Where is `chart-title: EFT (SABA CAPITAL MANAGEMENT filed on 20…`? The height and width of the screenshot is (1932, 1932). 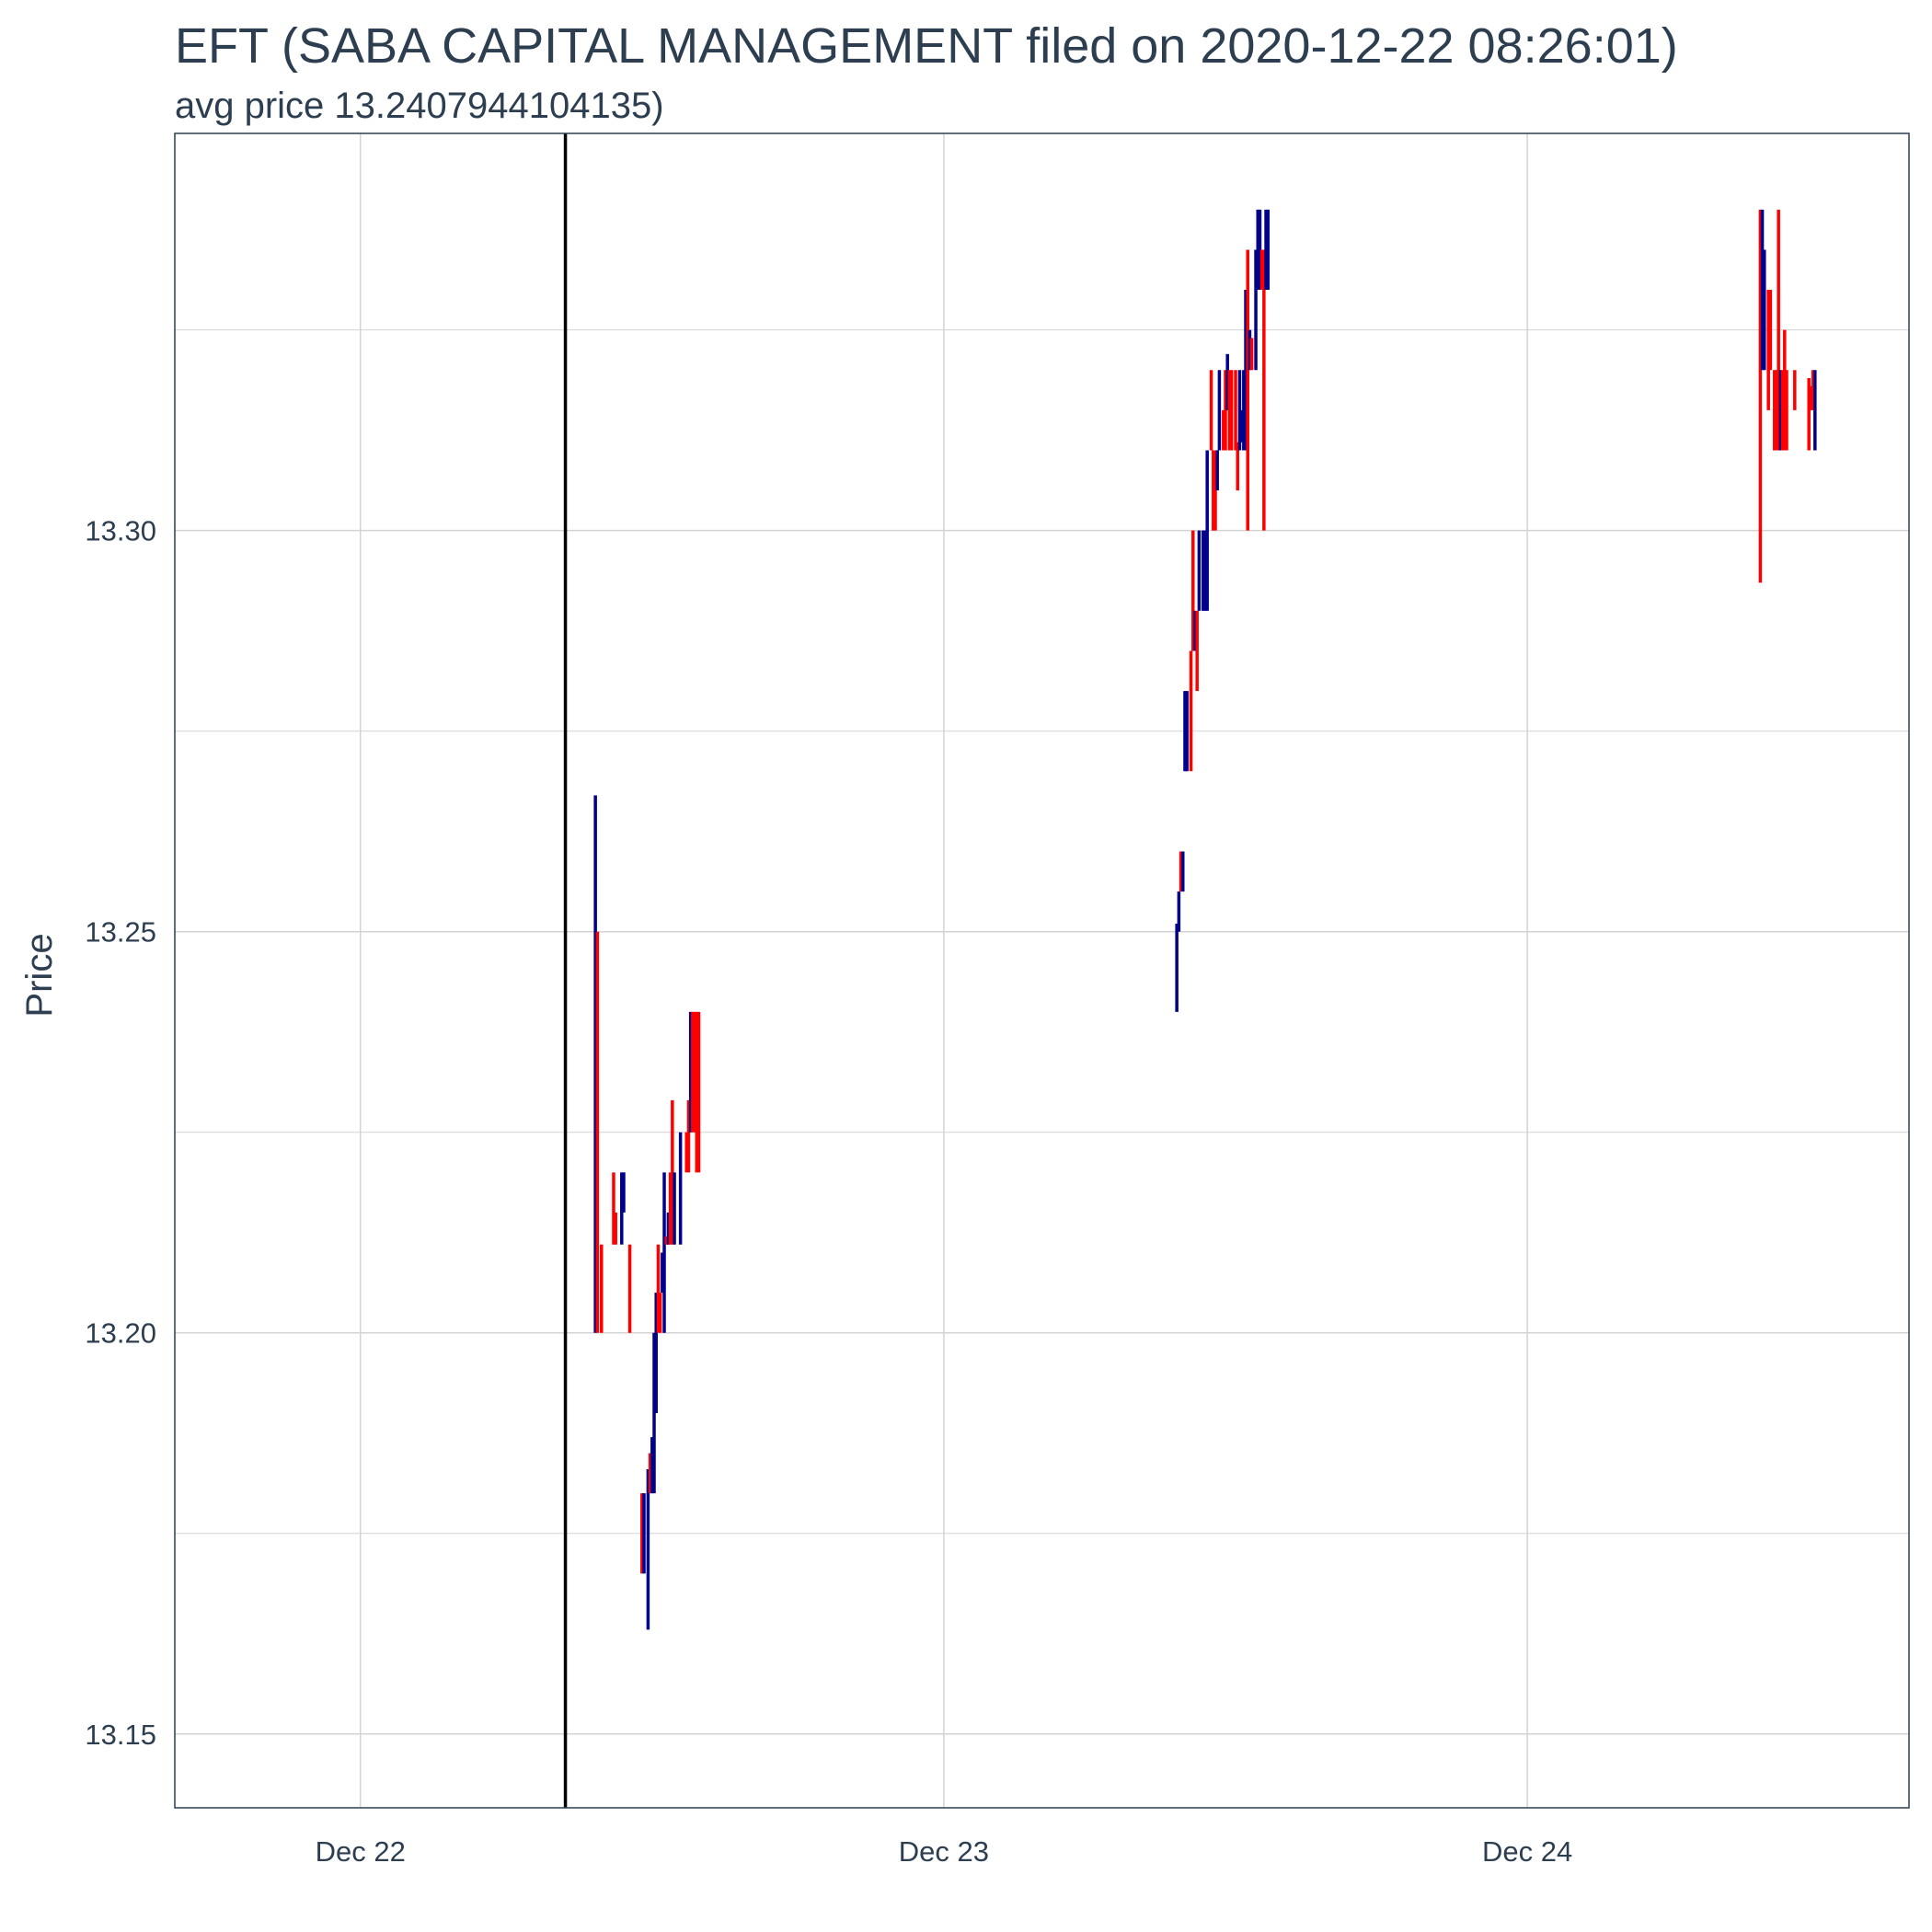
chart-title: EFT (SABA CAPITAL MANAGEMENT filed on 20… is located at coordinates (926, 46).